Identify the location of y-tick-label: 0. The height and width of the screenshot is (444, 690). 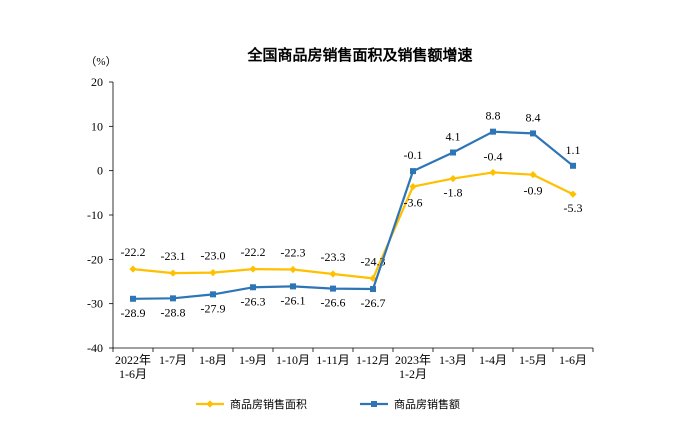
(100, 171).